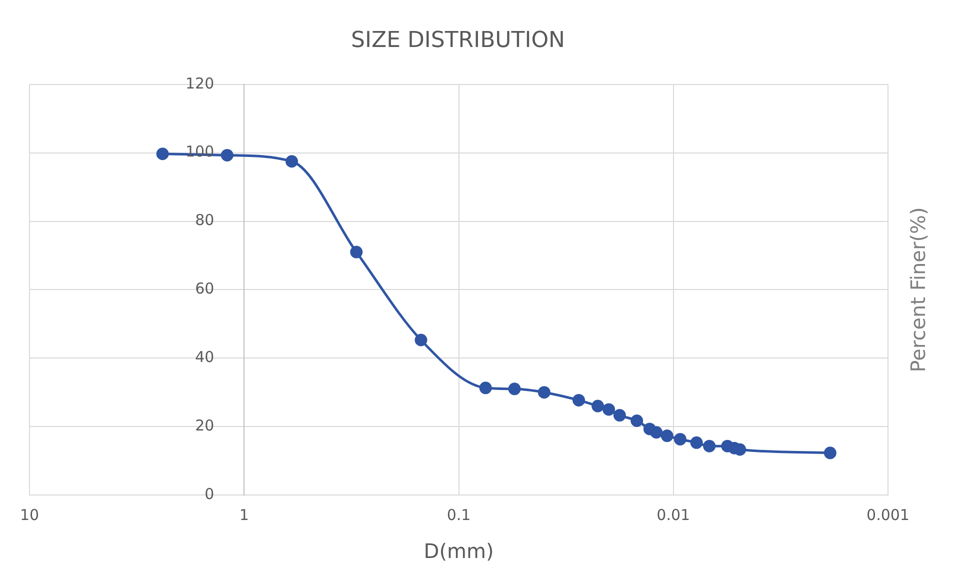 This screenshot has height=584, width=956. I want to click on y-tick-label: 0, so click(209, 493).